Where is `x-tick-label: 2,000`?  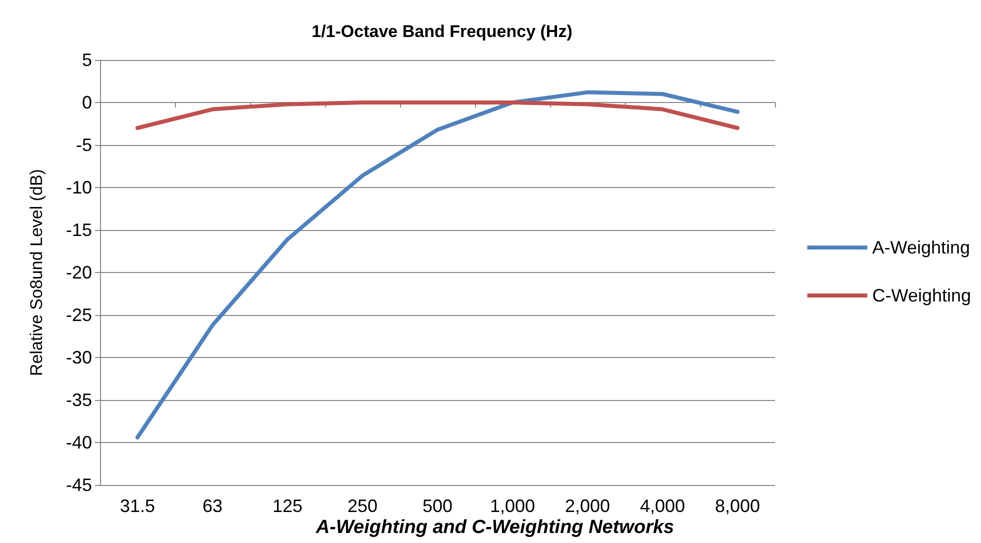 x-tick-label: 2,000 is located at coordinates (587, 506).